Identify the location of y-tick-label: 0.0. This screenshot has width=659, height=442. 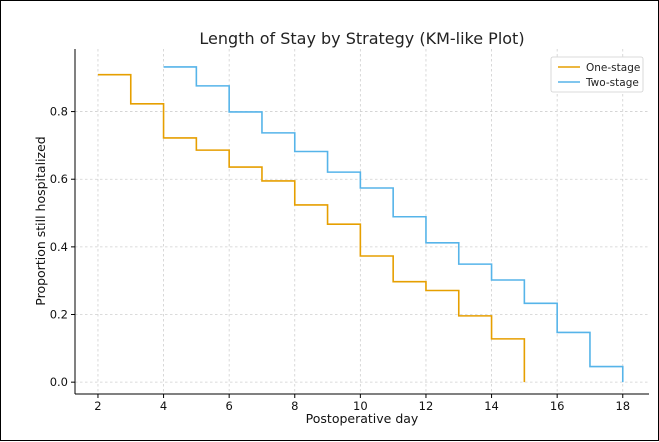
(59, 382).